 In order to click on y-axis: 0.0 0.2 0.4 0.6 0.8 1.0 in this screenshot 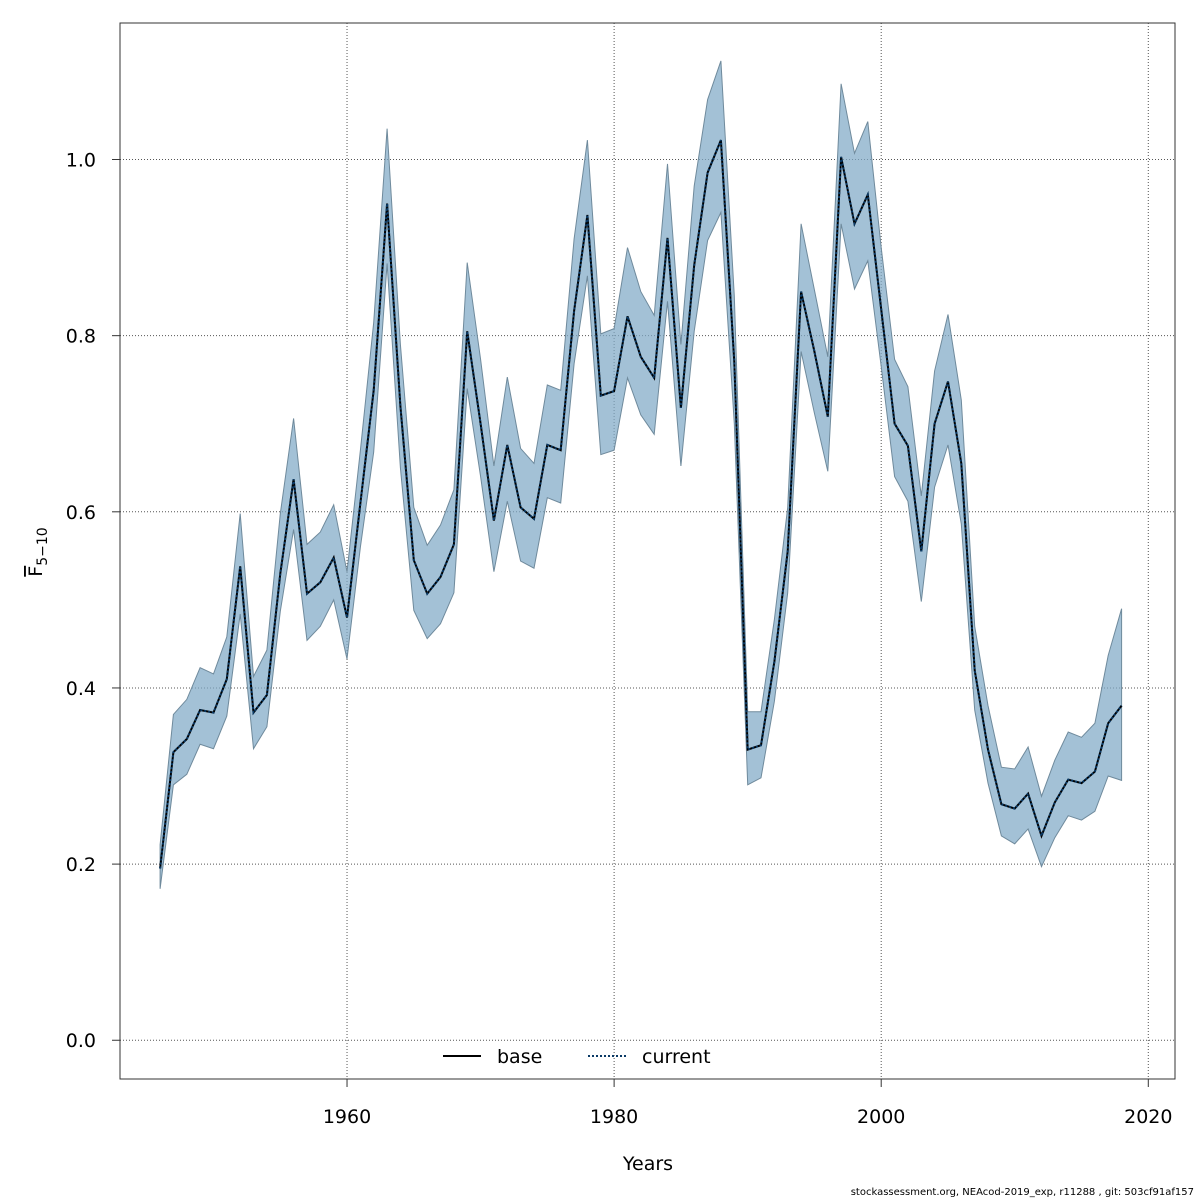, I will do `click(93, 601)`.